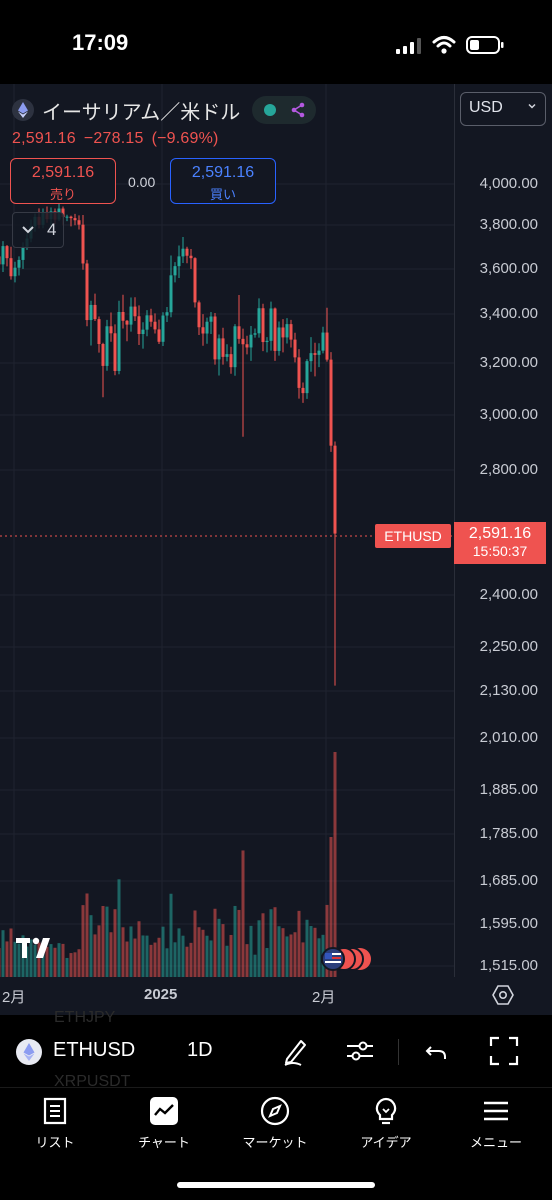  I want to click on nav-item-watchlist: リスト, so click(55, 1123).